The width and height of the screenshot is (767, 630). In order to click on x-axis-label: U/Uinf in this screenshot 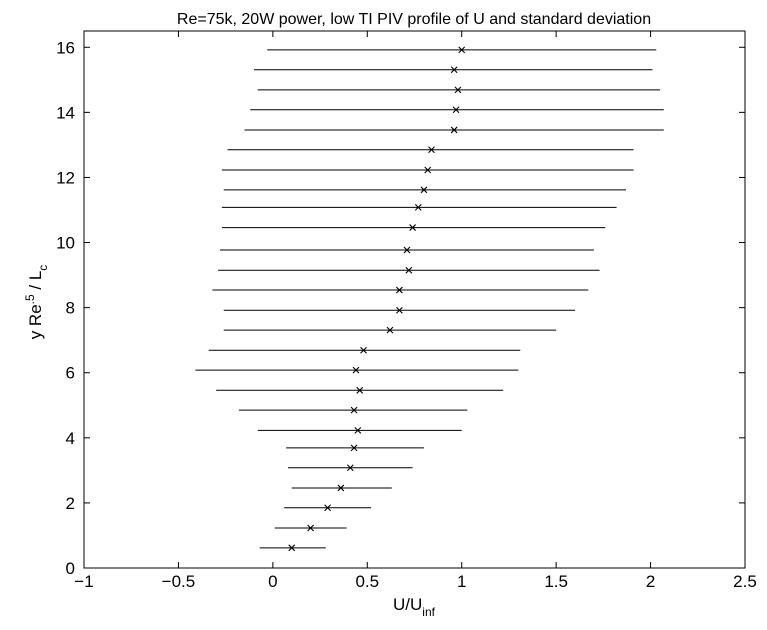, I will do `click(414, 607)`.